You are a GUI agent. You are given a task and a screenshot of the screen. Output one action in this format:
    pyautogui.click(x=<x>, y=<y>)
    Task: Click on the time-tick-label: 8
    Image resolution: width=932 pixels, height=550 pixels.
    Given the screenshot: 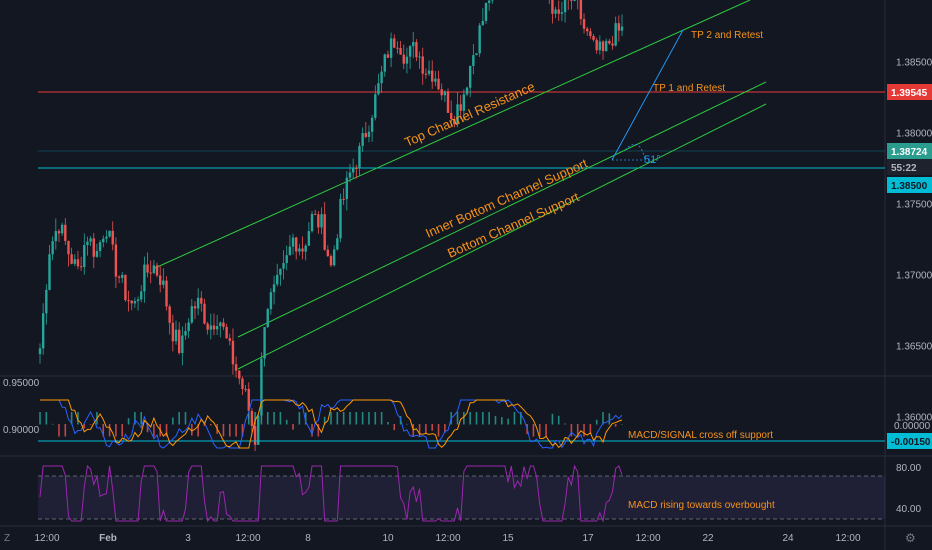 What is the action you would take?
    pyautogui.click(x=308, y=538)
    